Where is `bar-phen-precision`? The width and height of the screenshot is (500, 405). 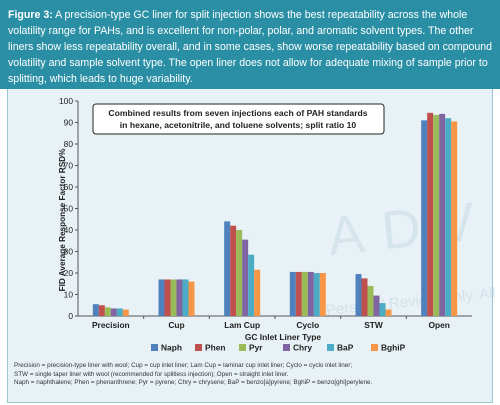
bar-phen-precision is located at coordinates (101, 310).